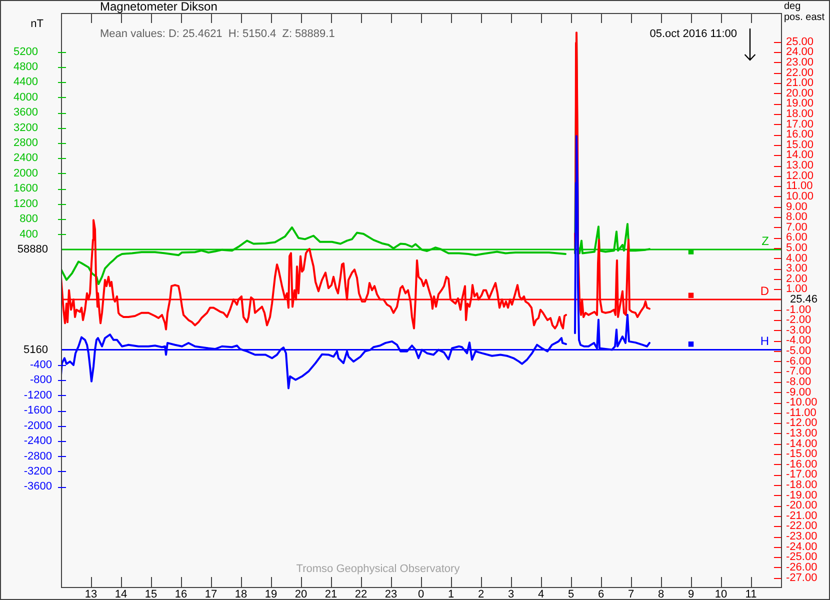 Image resolution: width=830 pixels, height=600 pixels. What do you see at coordinates (800, 93) in the screenshot?
I see `y2-tick-label: 20.00` at bounding box center [800, 93].